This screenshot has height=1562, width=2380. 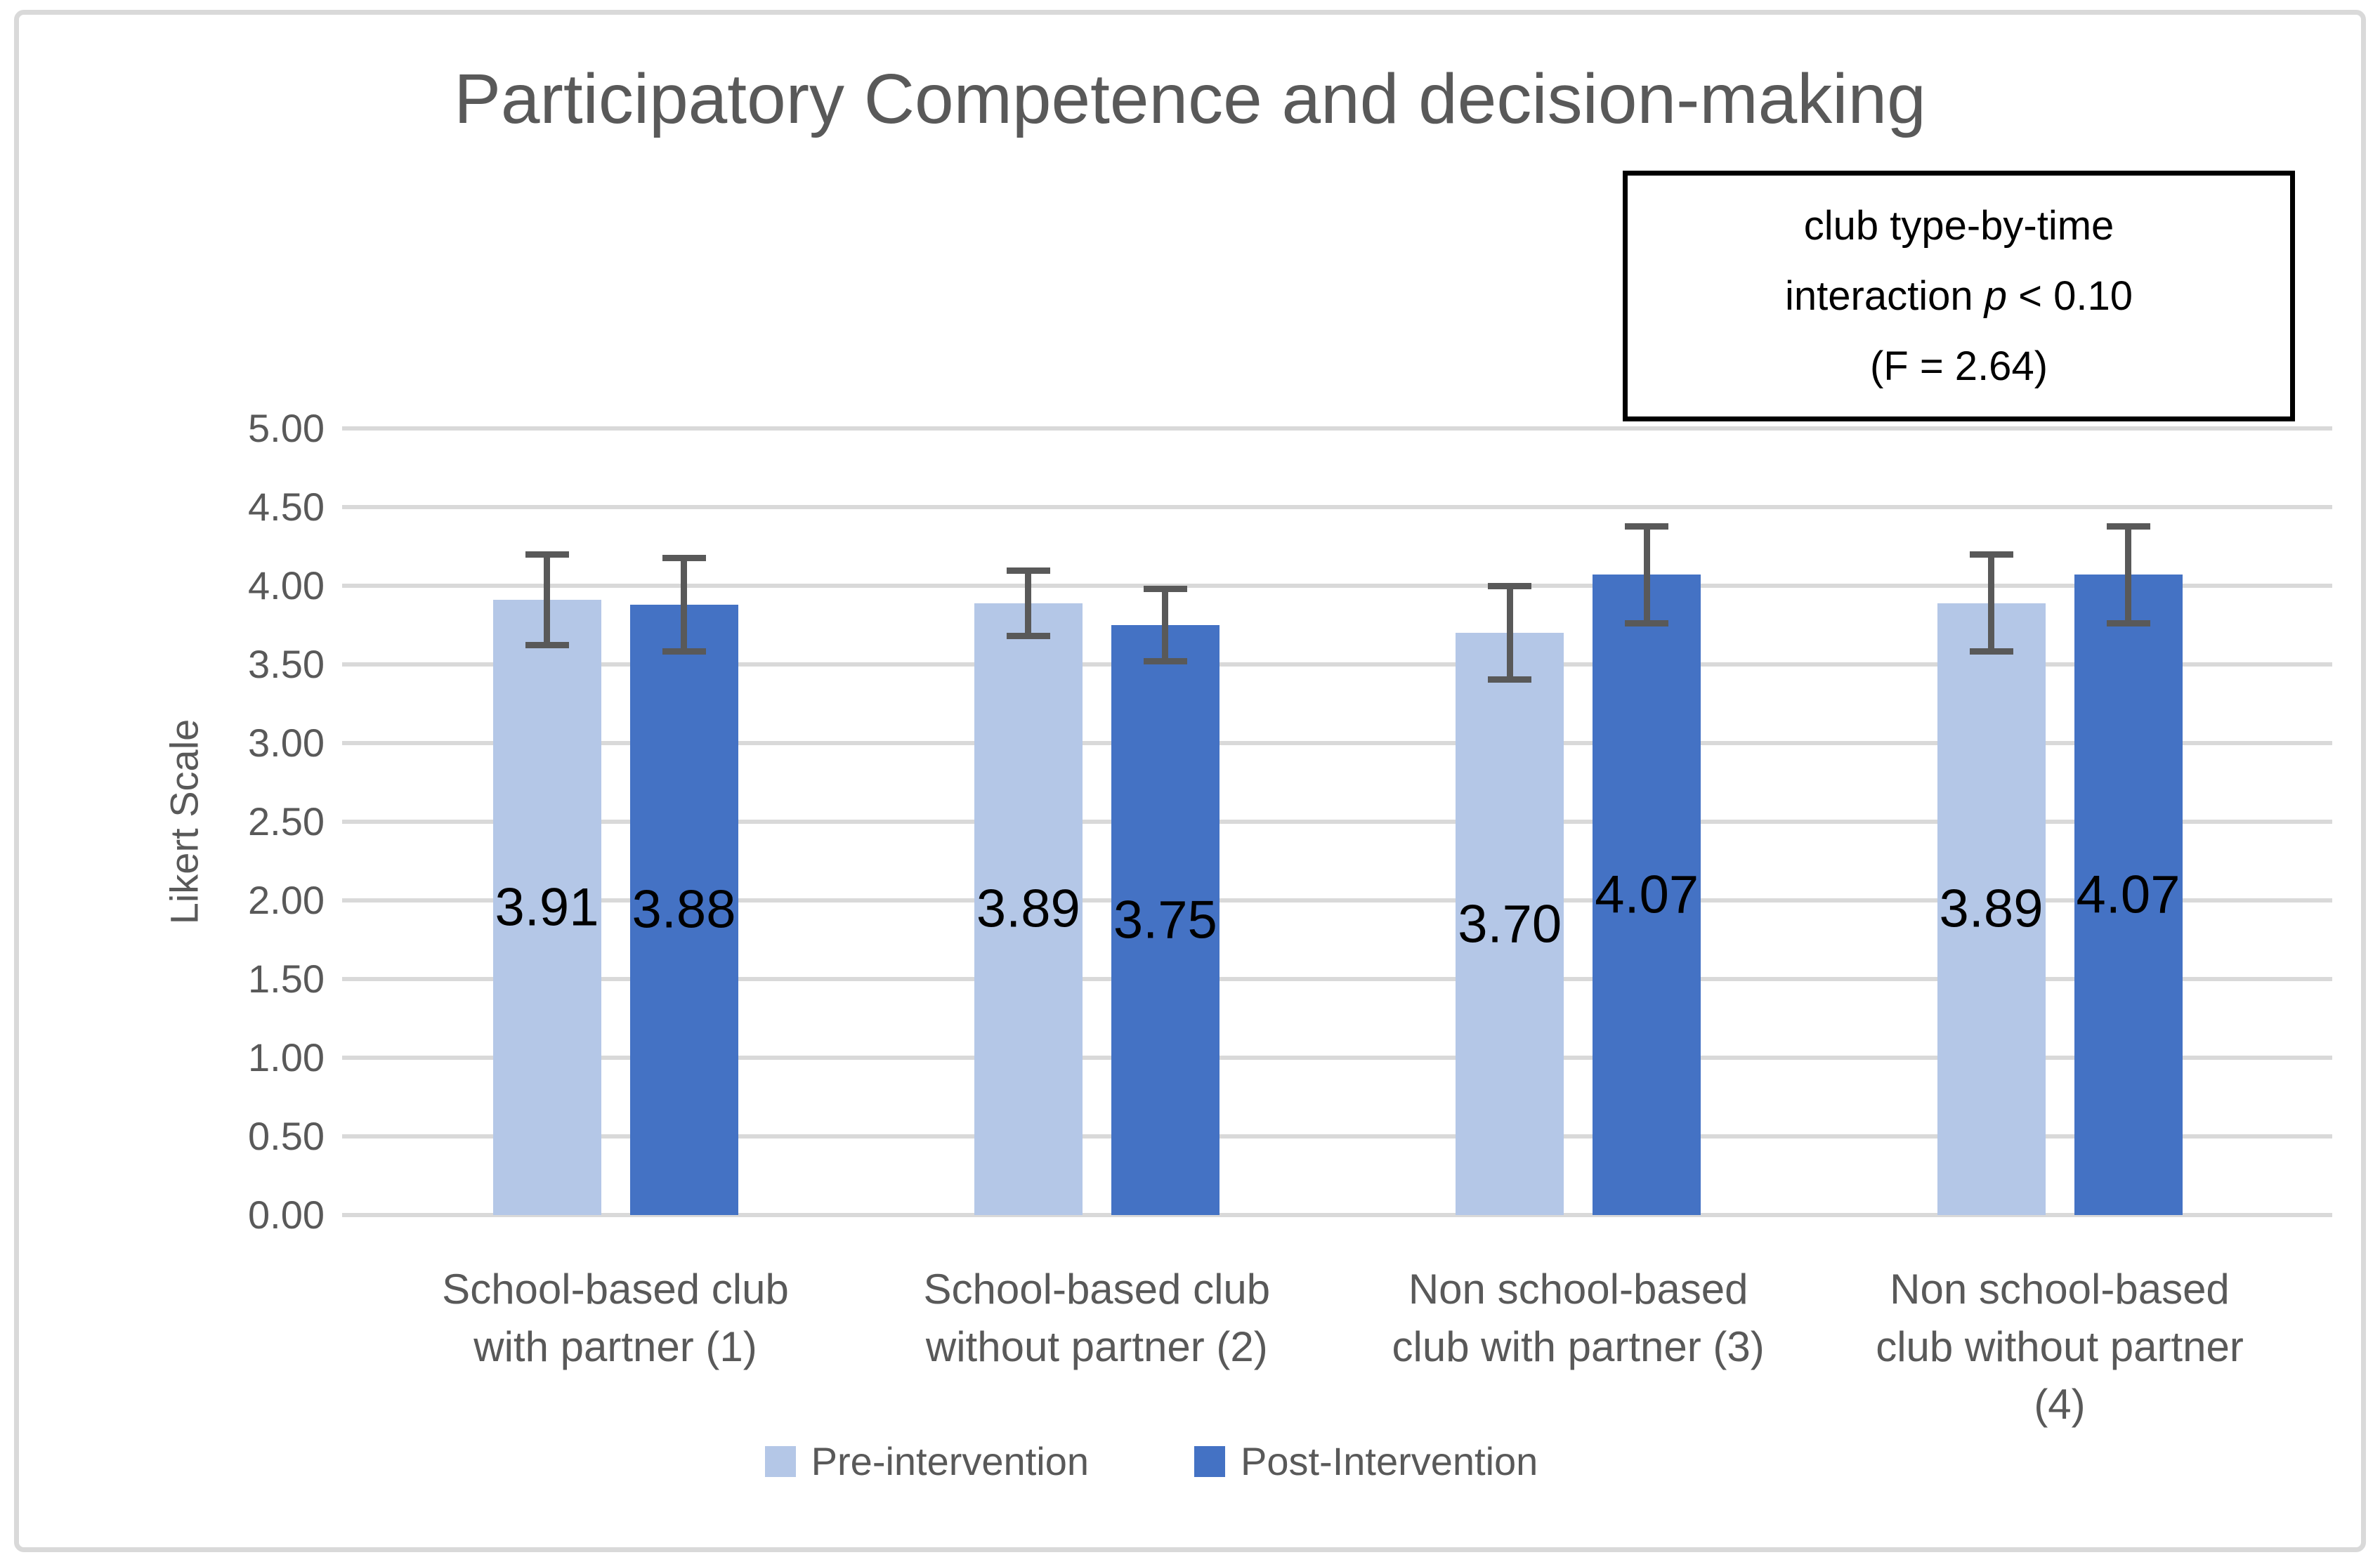 I want to click on y-axis-tick-label: 0.50, so click(x=286, y=1136).